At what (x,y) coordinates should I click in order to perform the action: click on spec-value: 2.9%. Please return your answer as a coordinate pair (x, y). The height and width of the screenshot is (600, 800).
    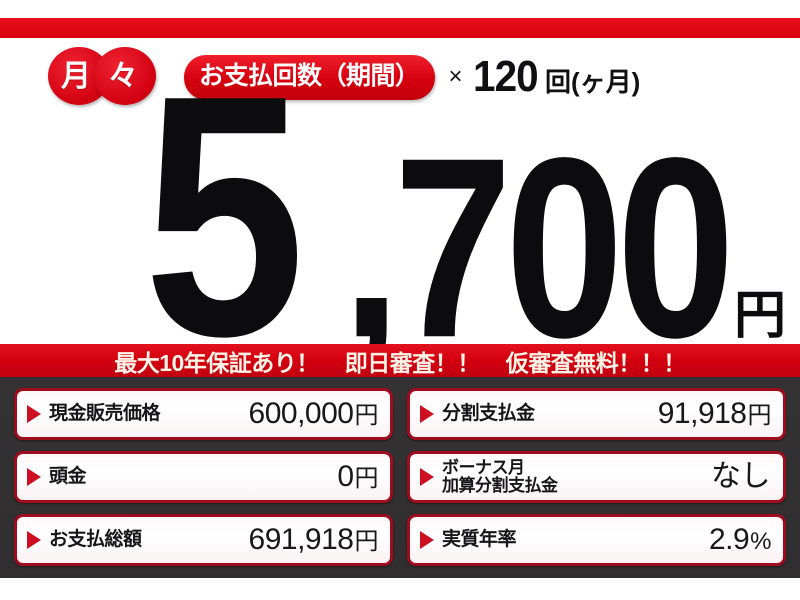
    Looking at the image, I should click on (737, 539).